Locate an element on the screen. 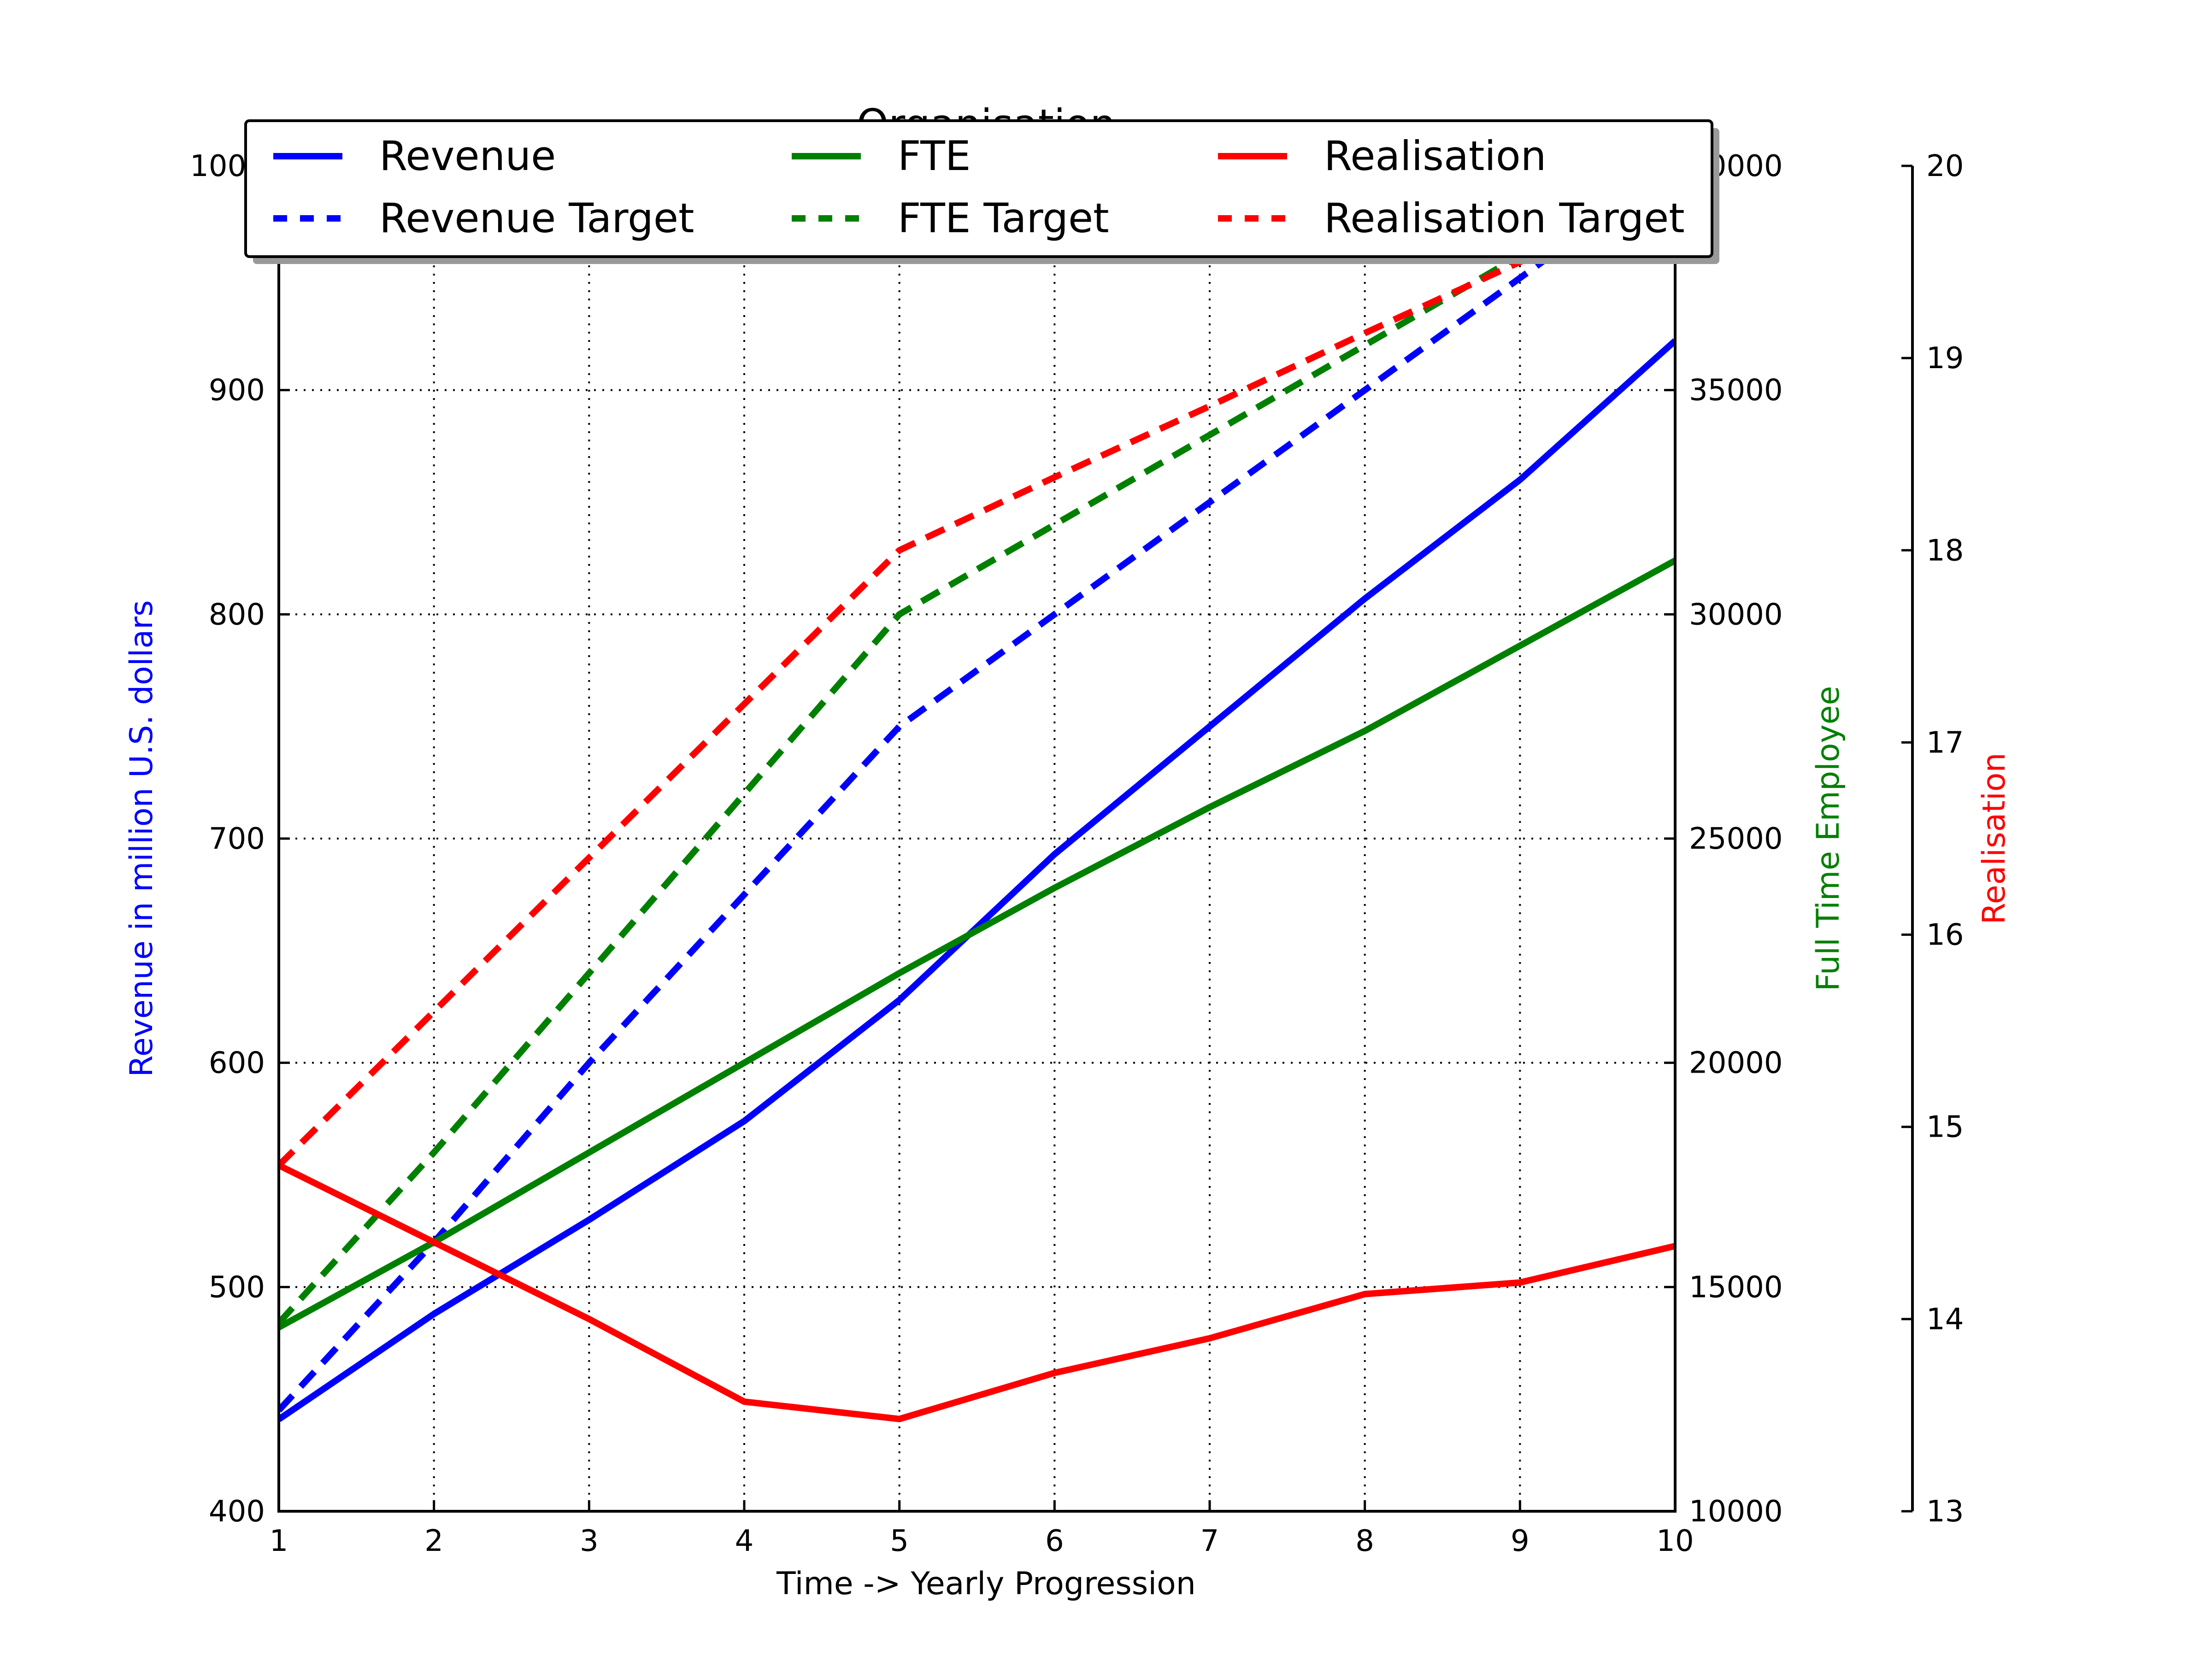  revenue-tick-label: 500 is located at coordinates (237, 1287).